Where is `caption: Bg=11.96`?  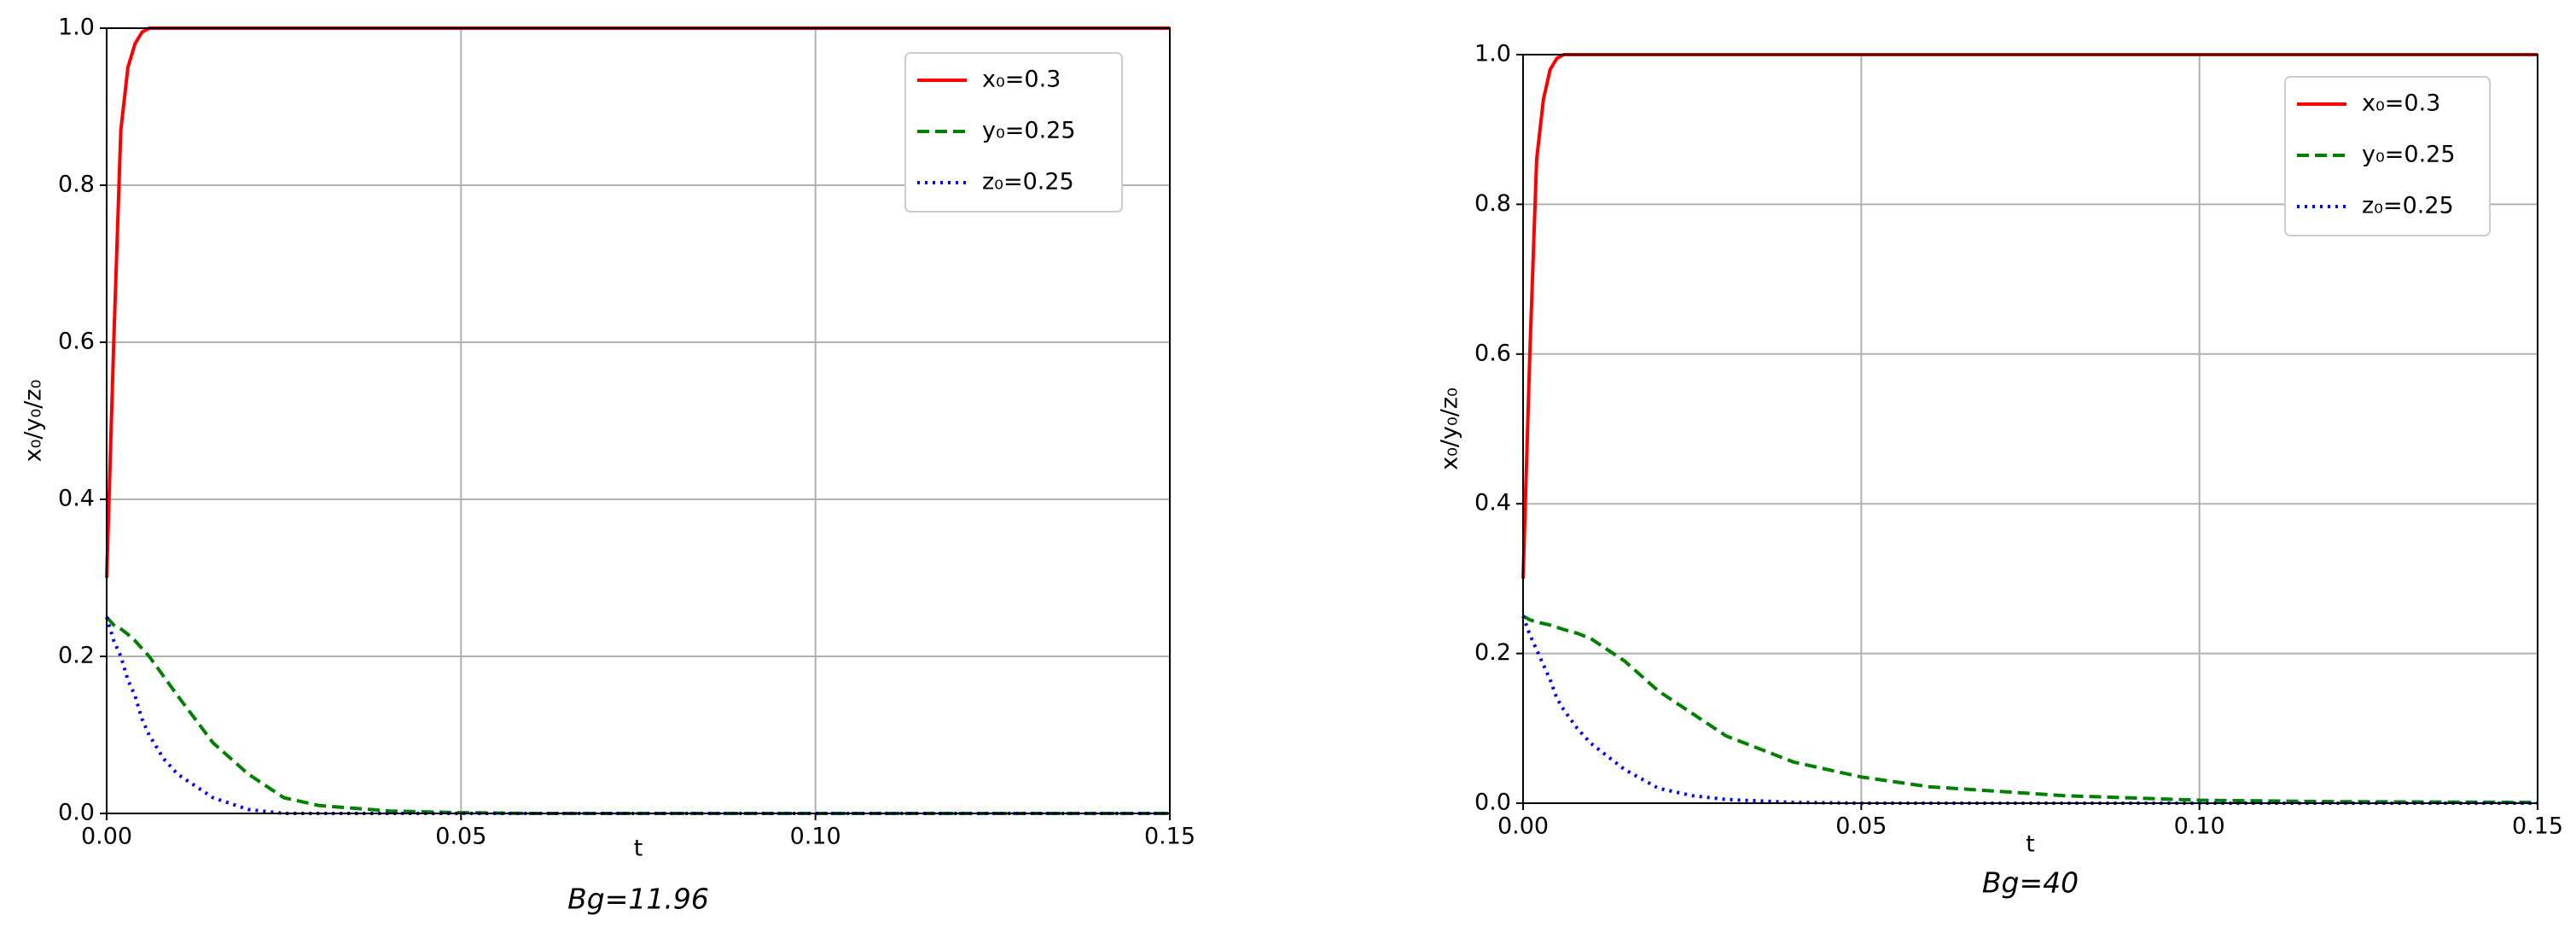
caption: Bg=11.96 is located at coordinates (638, 900).